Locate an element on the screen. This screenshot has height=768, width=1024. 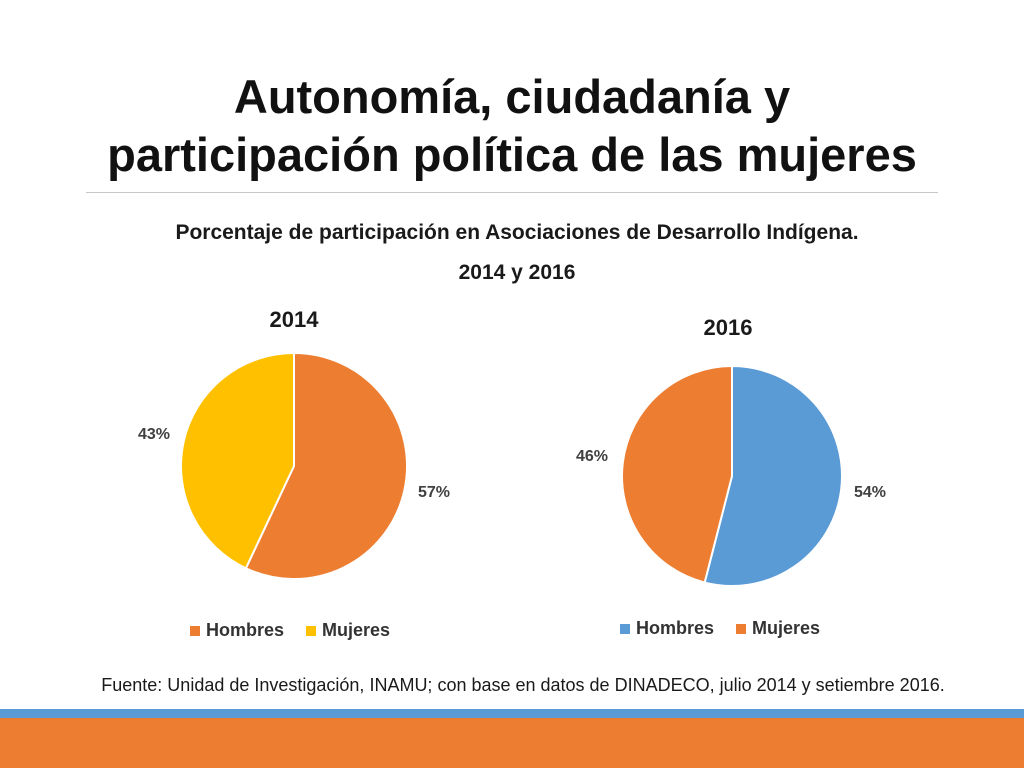
data-label-mujeres: 46% is located at coordinates (592, 456).